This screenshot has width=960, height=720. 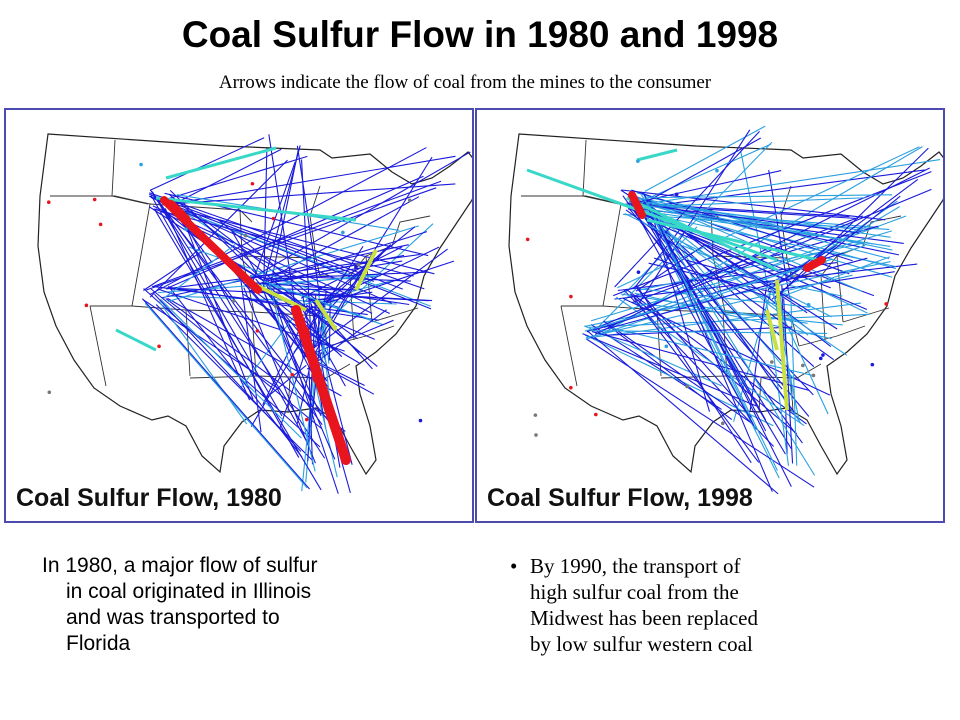 What do you see at coordinates (635, 566) in the screenshot?
I see `caption-1998-line-1: By 1990, the transport of` at bounding box center [635, 566].